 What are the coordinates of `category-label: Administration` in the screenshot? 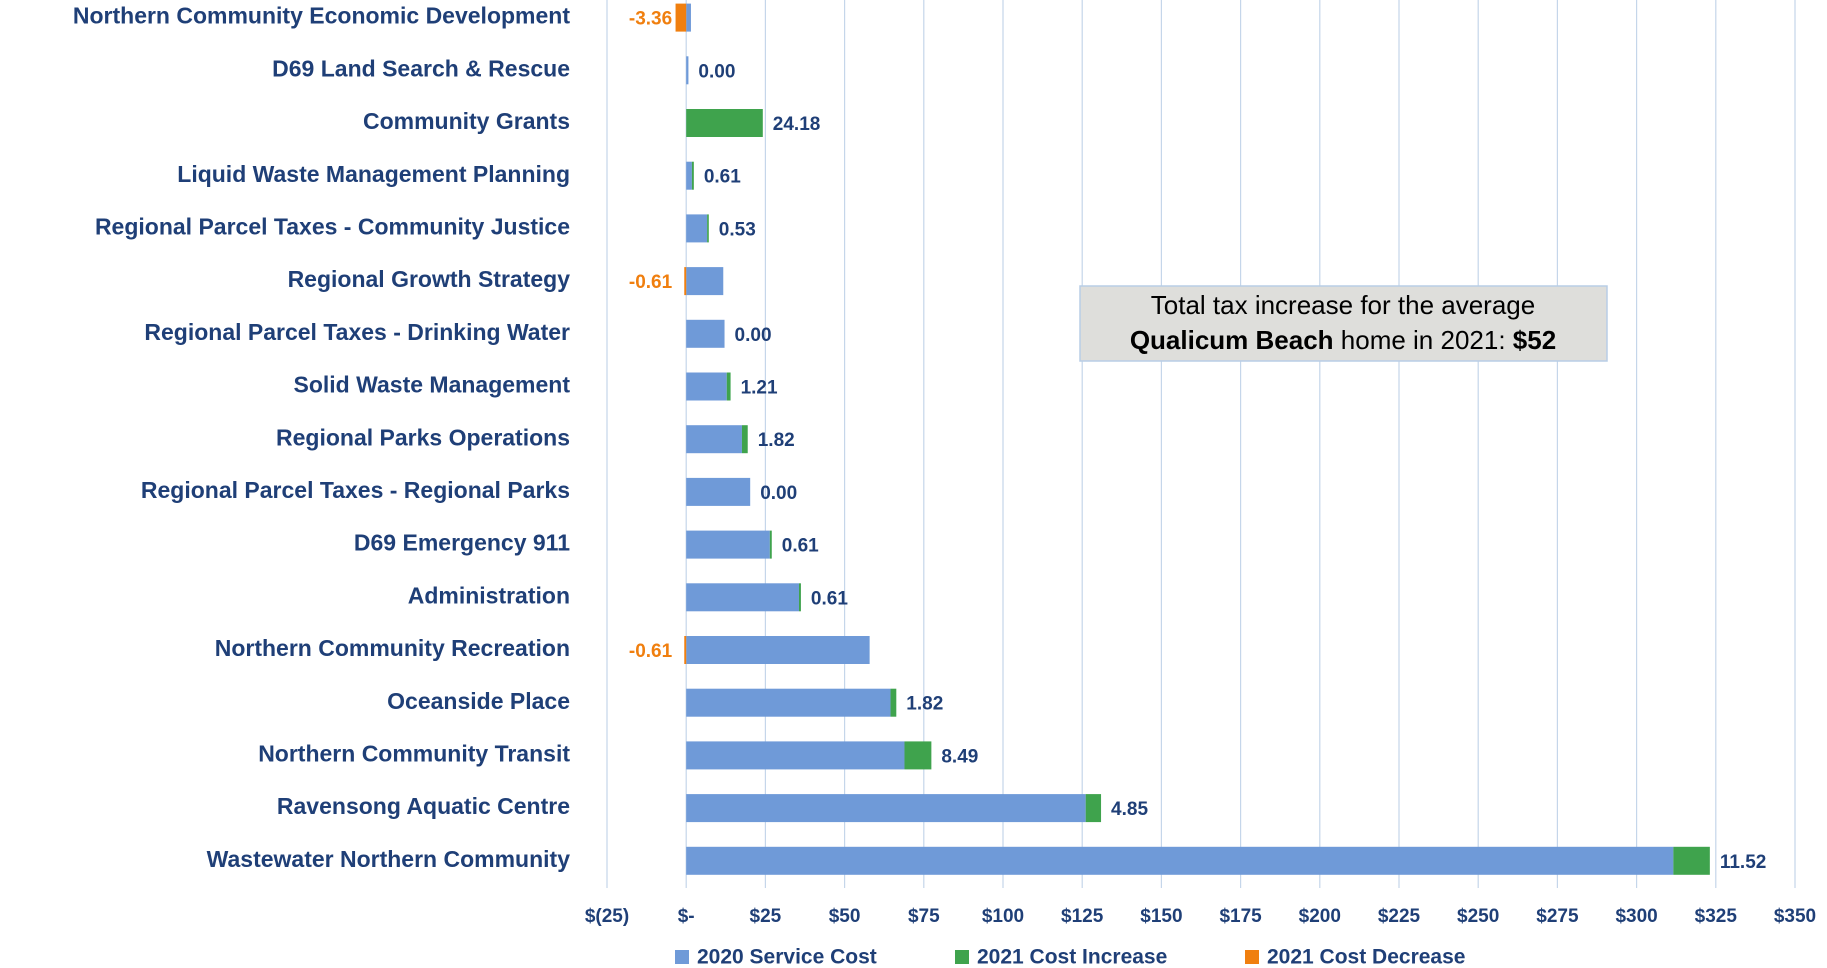 It's located at (489, 595).